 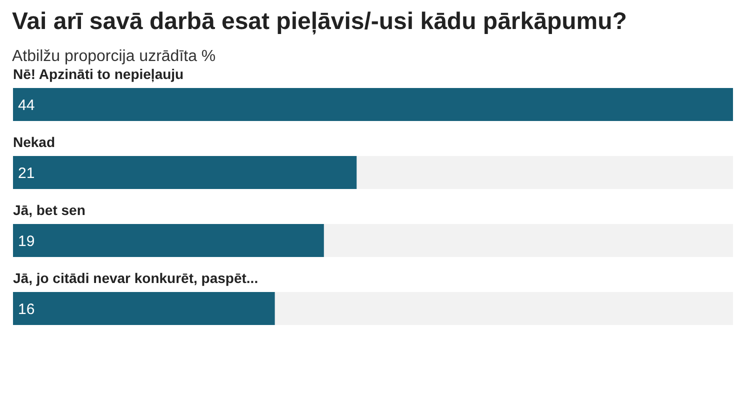 What do you see at coordinates (34, 142) in the screenshot?
I see `y-tick-label: Nekad` at bounding box center [34, 142].